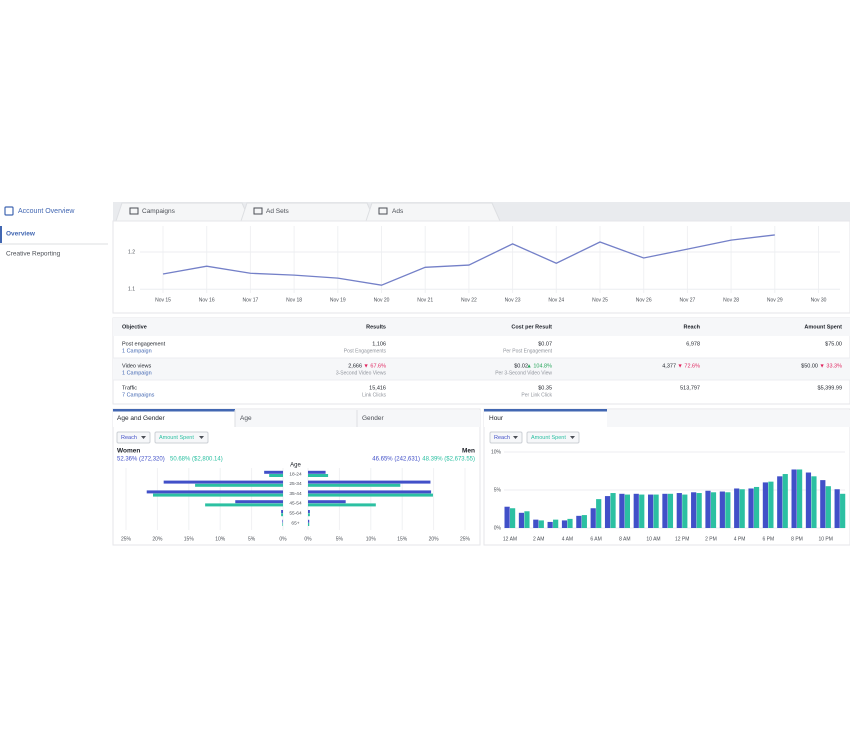 The width and height of the screenshot is (850, 750). Describe the element at coordinates (536, 395) in the screenshot. I see `cell-note: Per Link Click` at that location.